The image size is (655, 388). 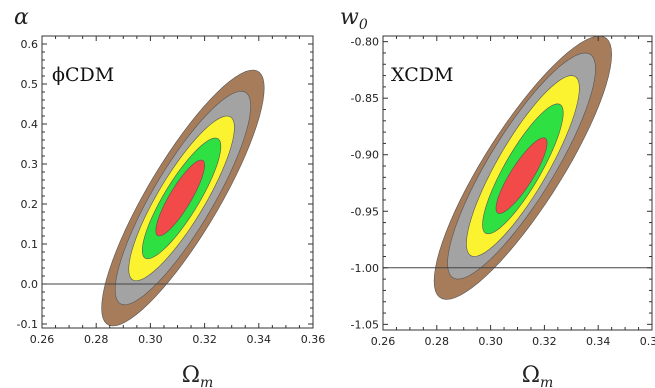 I want to click on y-tick-label: 0.1, so click(x=30, y=244).